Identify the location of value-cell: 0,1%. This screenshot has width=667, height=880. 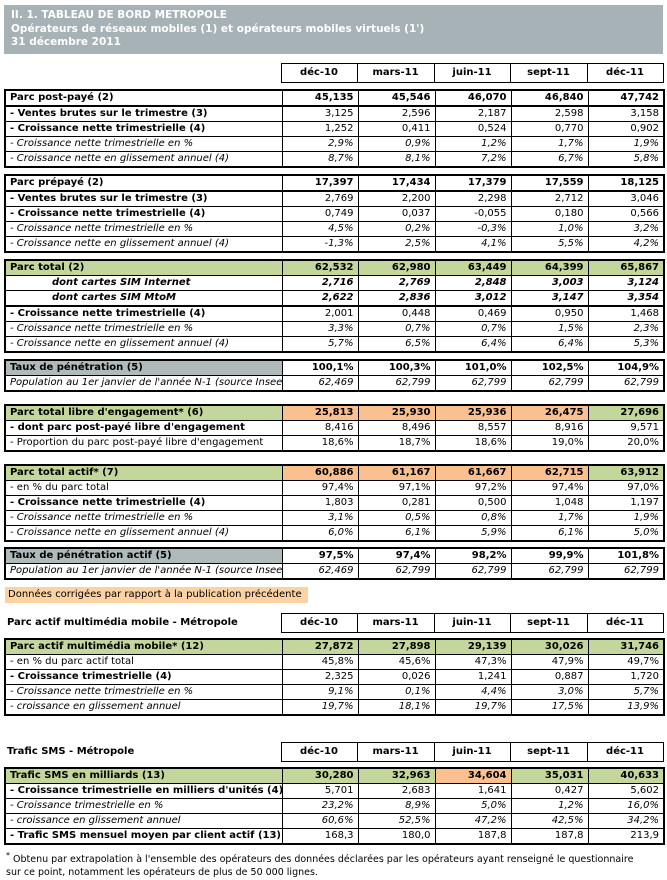
(396, 691).